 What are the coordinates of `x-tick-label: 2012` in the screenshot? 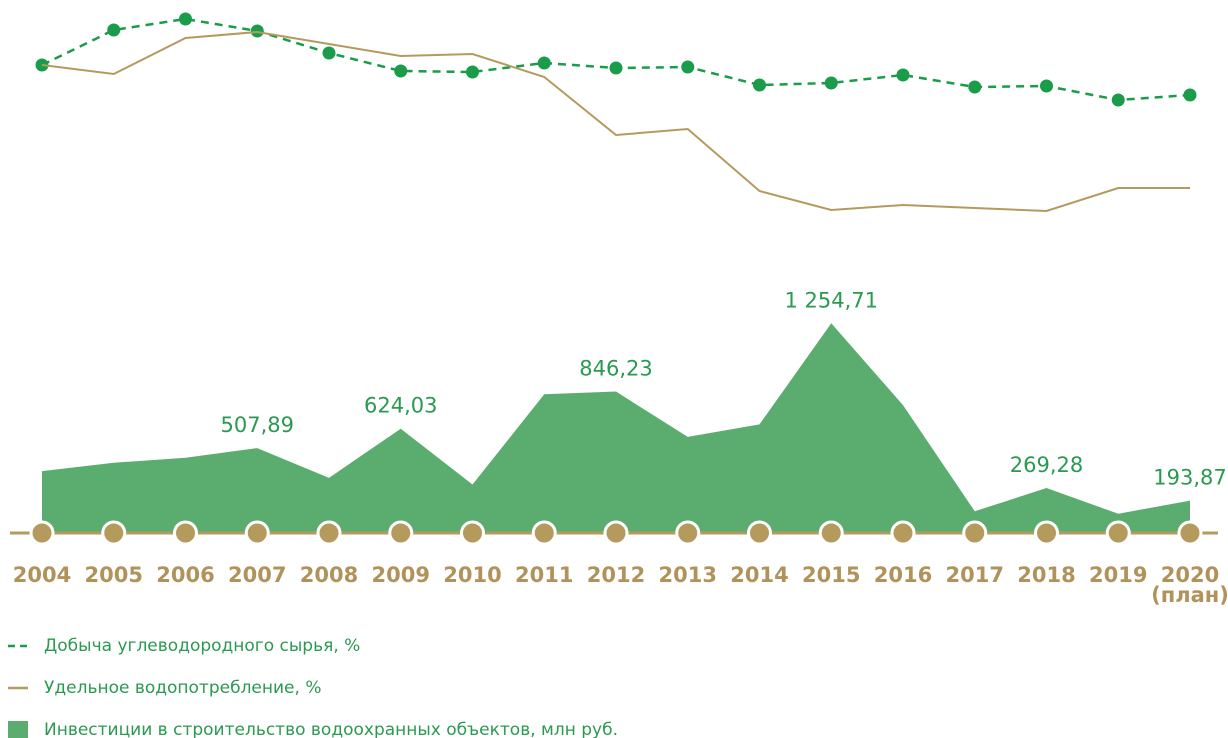 It's located at (616, 575).